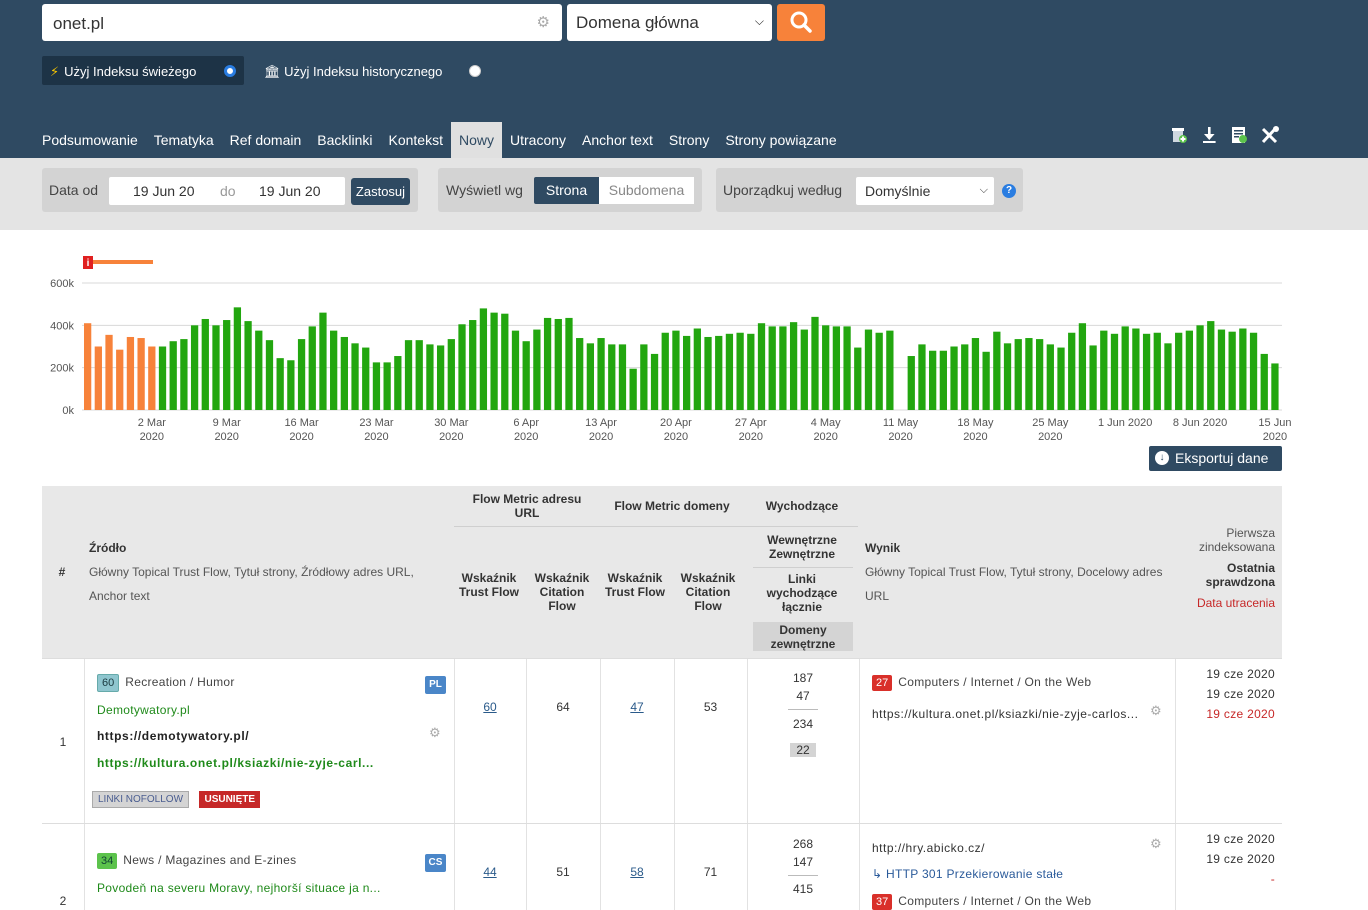  Describe the element at coordinates (669, 22) in the screenshot. I see `scope-select: Domena główna ⌵` at that location.